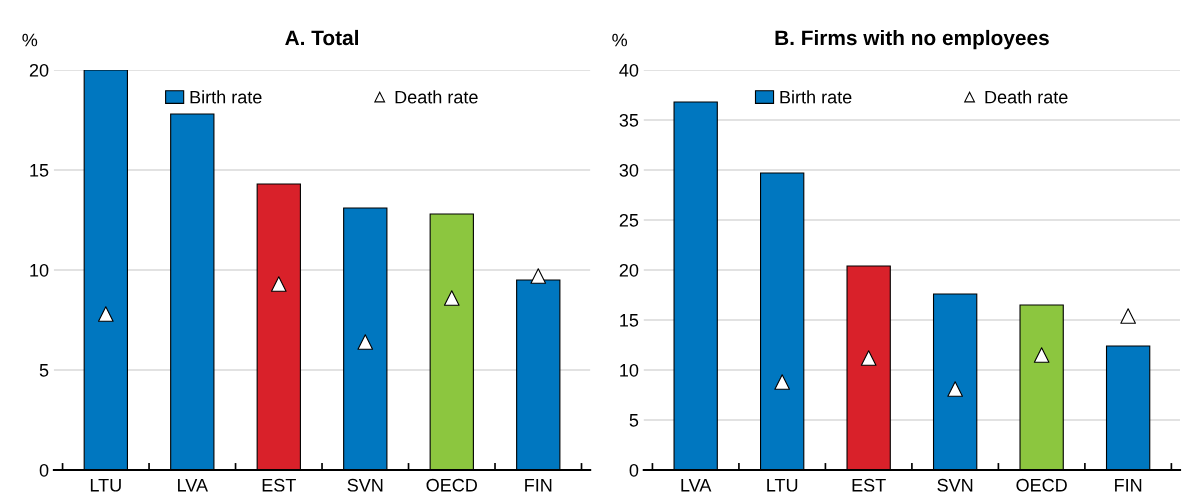  Describe the element at coordinates (912, 39) in the screenshot. I see `chart-title: B. Firms with no employees` at that location.